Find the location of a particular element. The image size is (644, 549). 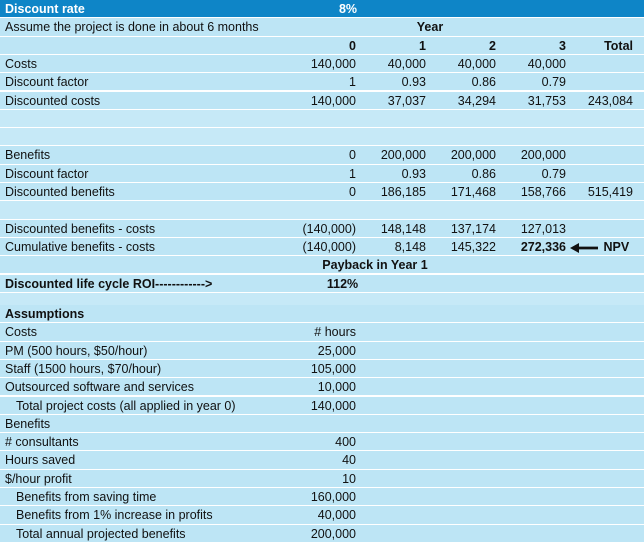

cell-year-3: 200,000 is located at coordinates (543, 155).